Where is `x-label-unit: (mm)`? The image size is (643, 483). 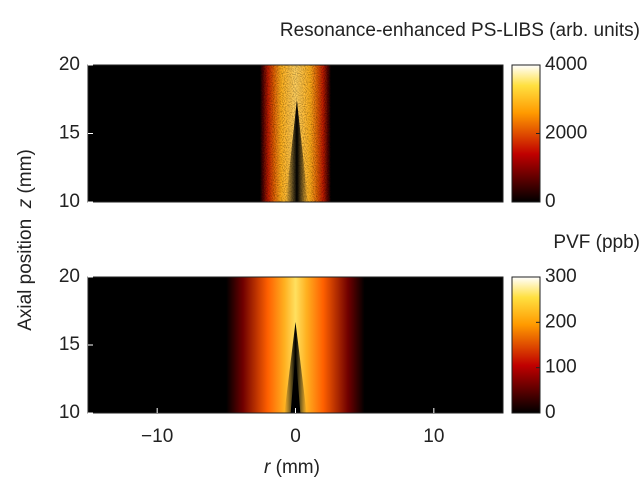
x-label-unit: (mm) is located at coordinates (298, 467).